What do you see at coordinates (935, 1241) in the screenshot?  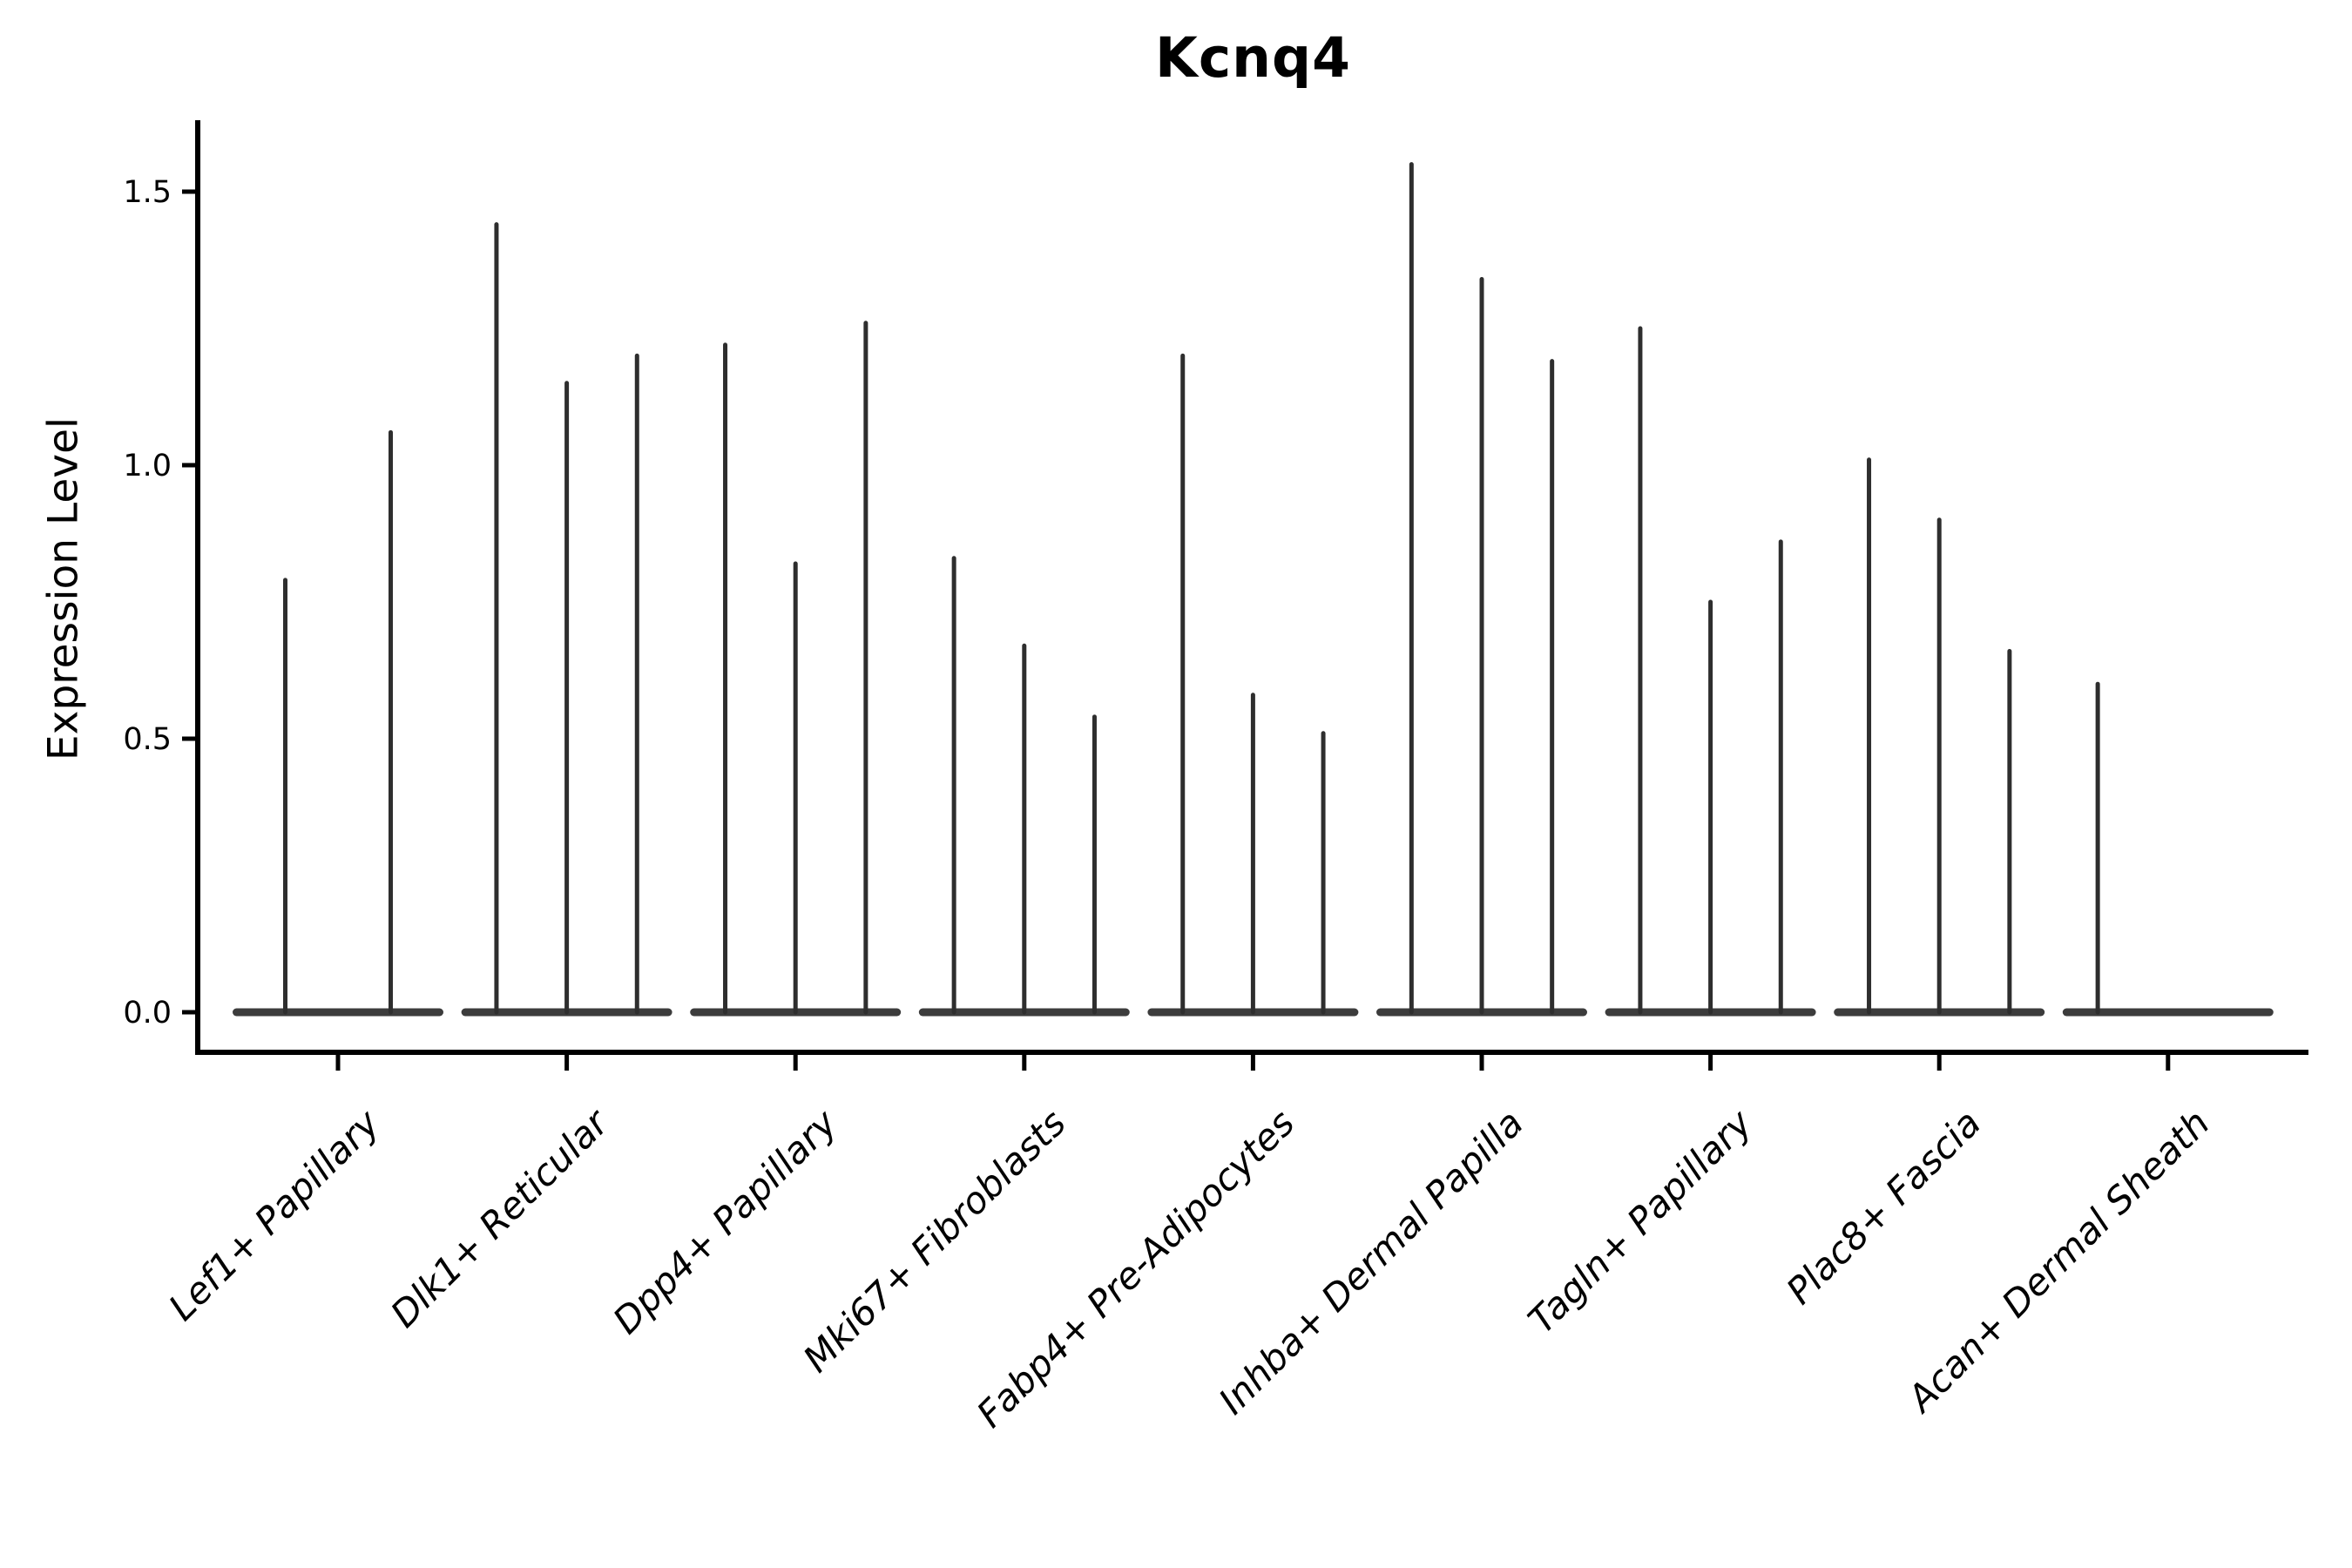 I see `x-tick-label: Mki67+ Fibroblasts` at bounding box center [935, 1241].